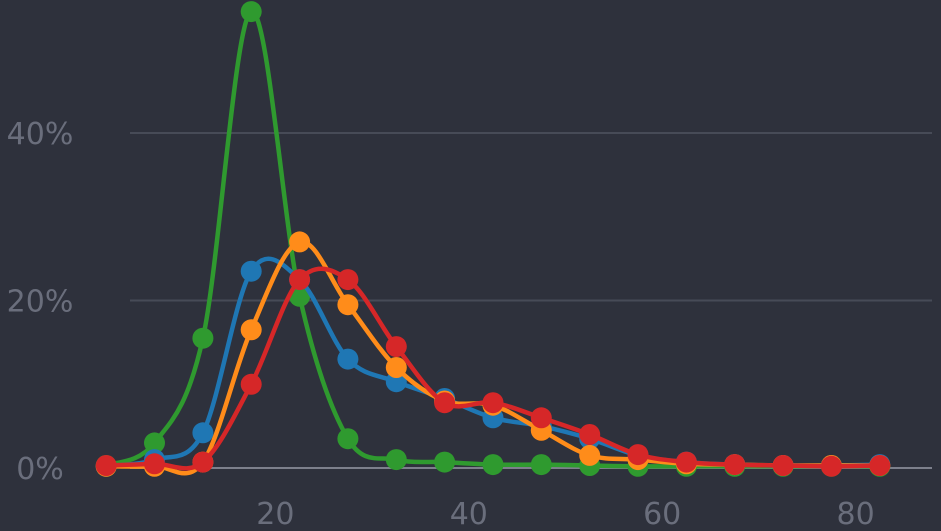 This screenshot has height=531, width=941. What do you see at coordinates (662, 514) in the screenshot?
I see `x-tick-label: 60` at bounding box center [662, 514].